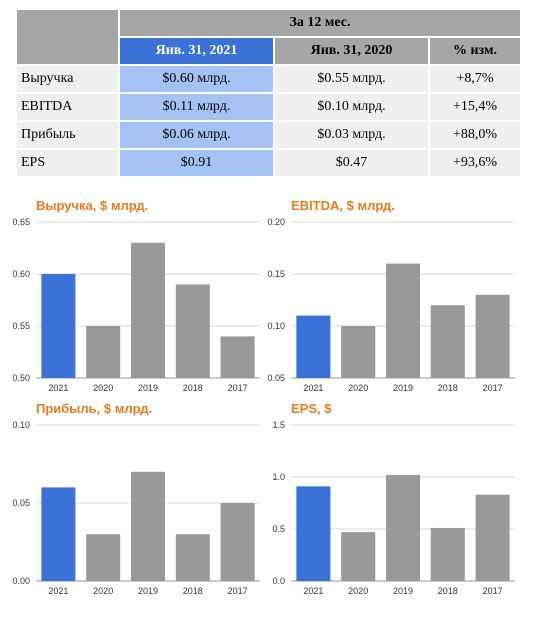  What do you see at coordinates (278, 581) in the screenshot?
I see `y-tick-label: 0.0` at bounding box center [278, 581].